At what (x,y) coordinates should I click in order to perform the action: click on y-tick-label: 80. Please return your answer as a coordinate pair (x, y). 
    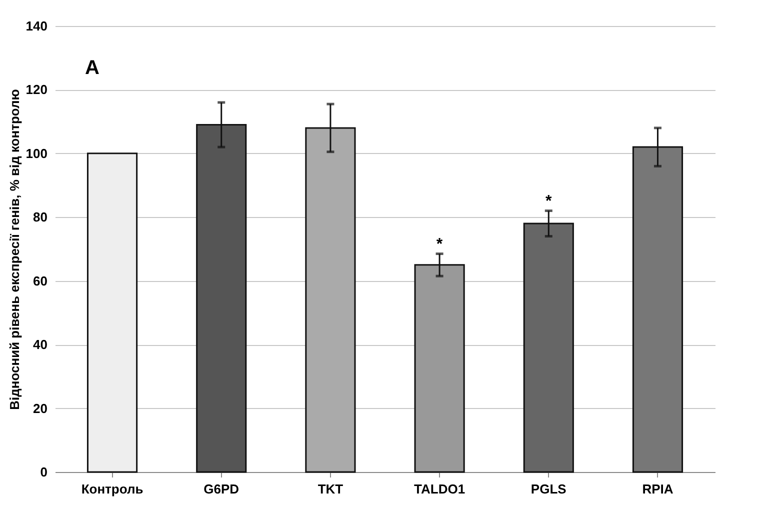
    Looking at the image, I should click on (40, 217).